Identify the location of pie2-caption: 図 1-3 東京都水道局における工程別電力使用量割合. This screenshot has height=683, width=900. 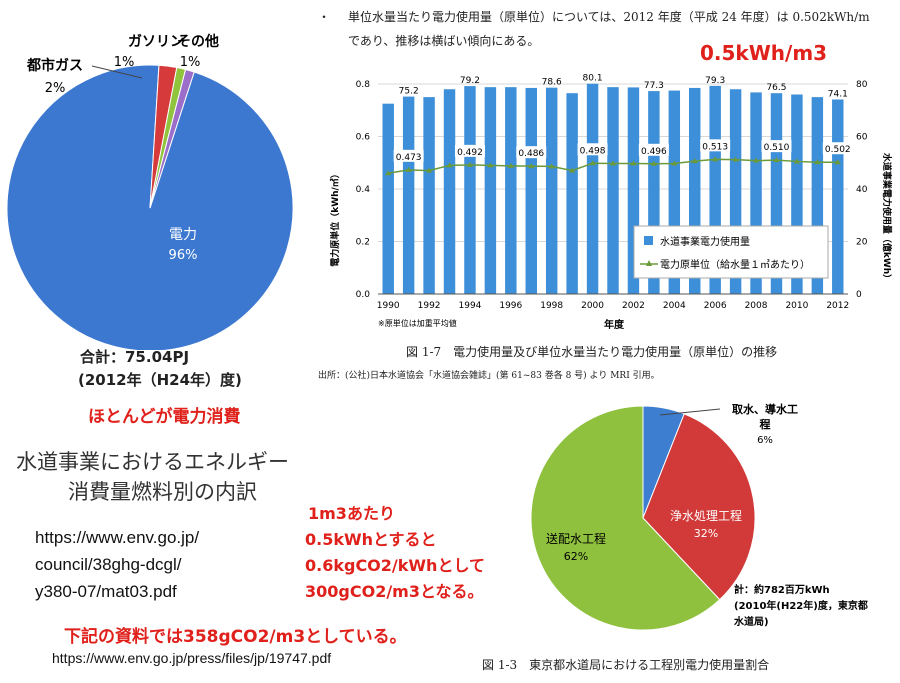
(626, 665).